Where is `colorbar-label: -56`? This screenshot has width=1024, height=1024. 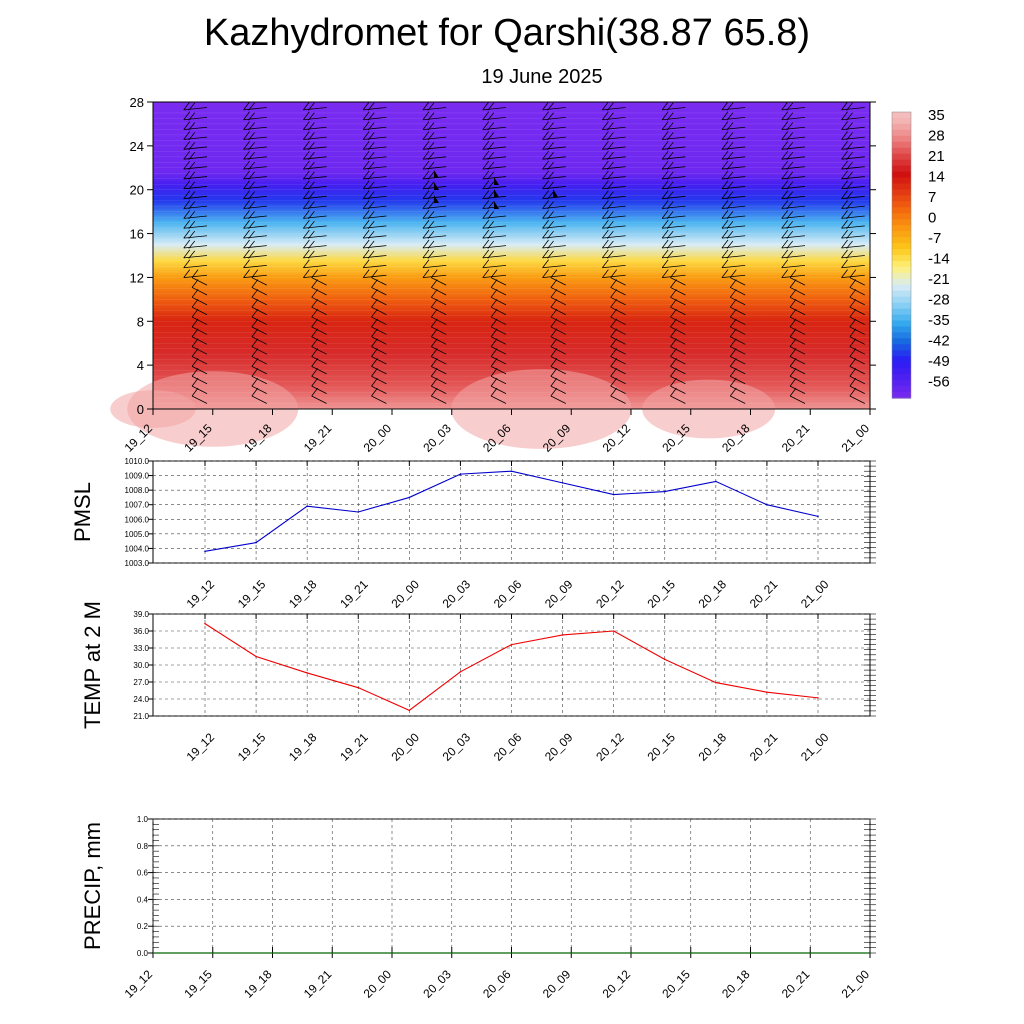 colorbar-label: -56 is located at coordinates (939, 382).